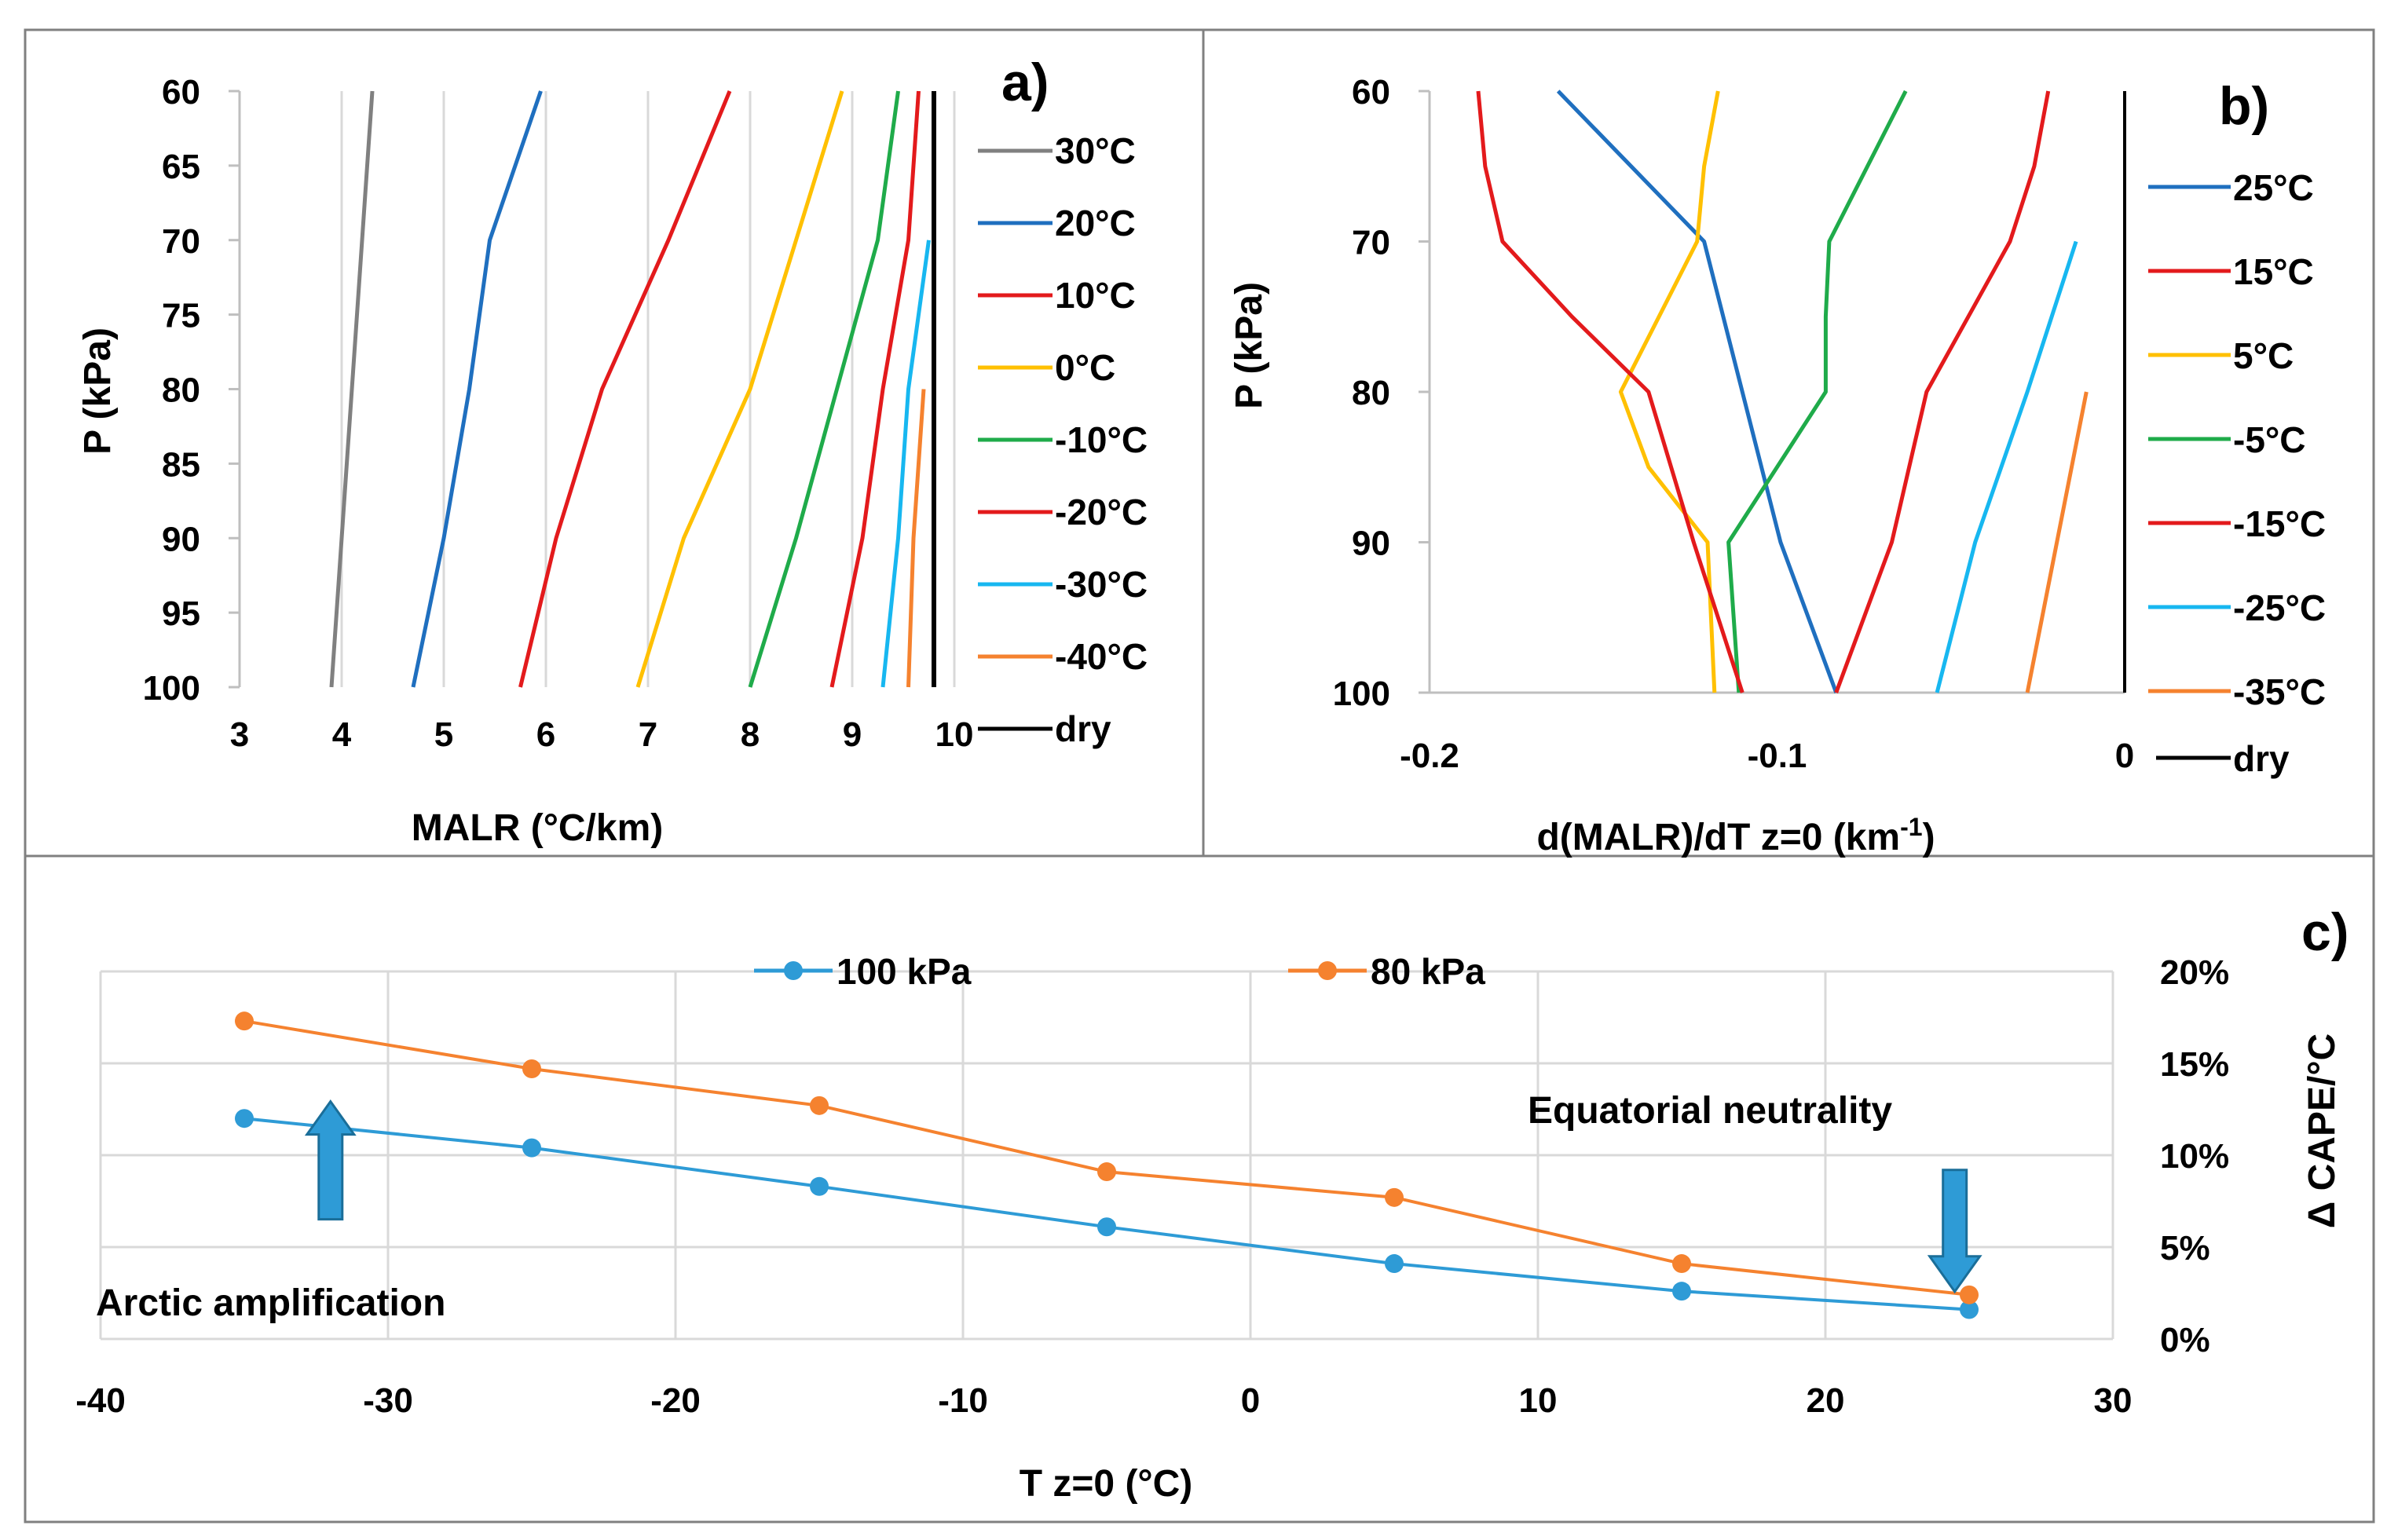 Image resolution: width=2398 pixels, height=1540 pixels. Describe the element at coordinates (1095, 223) in the screenshot. I see `panel-a-legend-label-20c: 20°C` at that location.